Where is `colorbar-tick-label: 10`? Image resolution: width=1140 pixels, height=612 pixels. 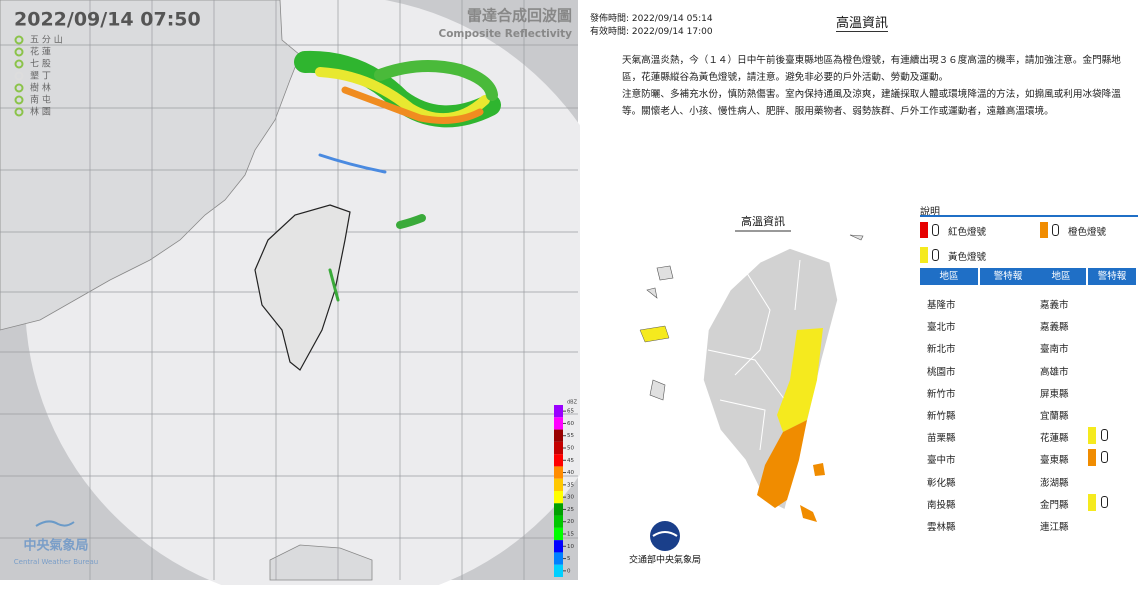
colorbar-tick-label: 10 is located at coordinates (570, 547).